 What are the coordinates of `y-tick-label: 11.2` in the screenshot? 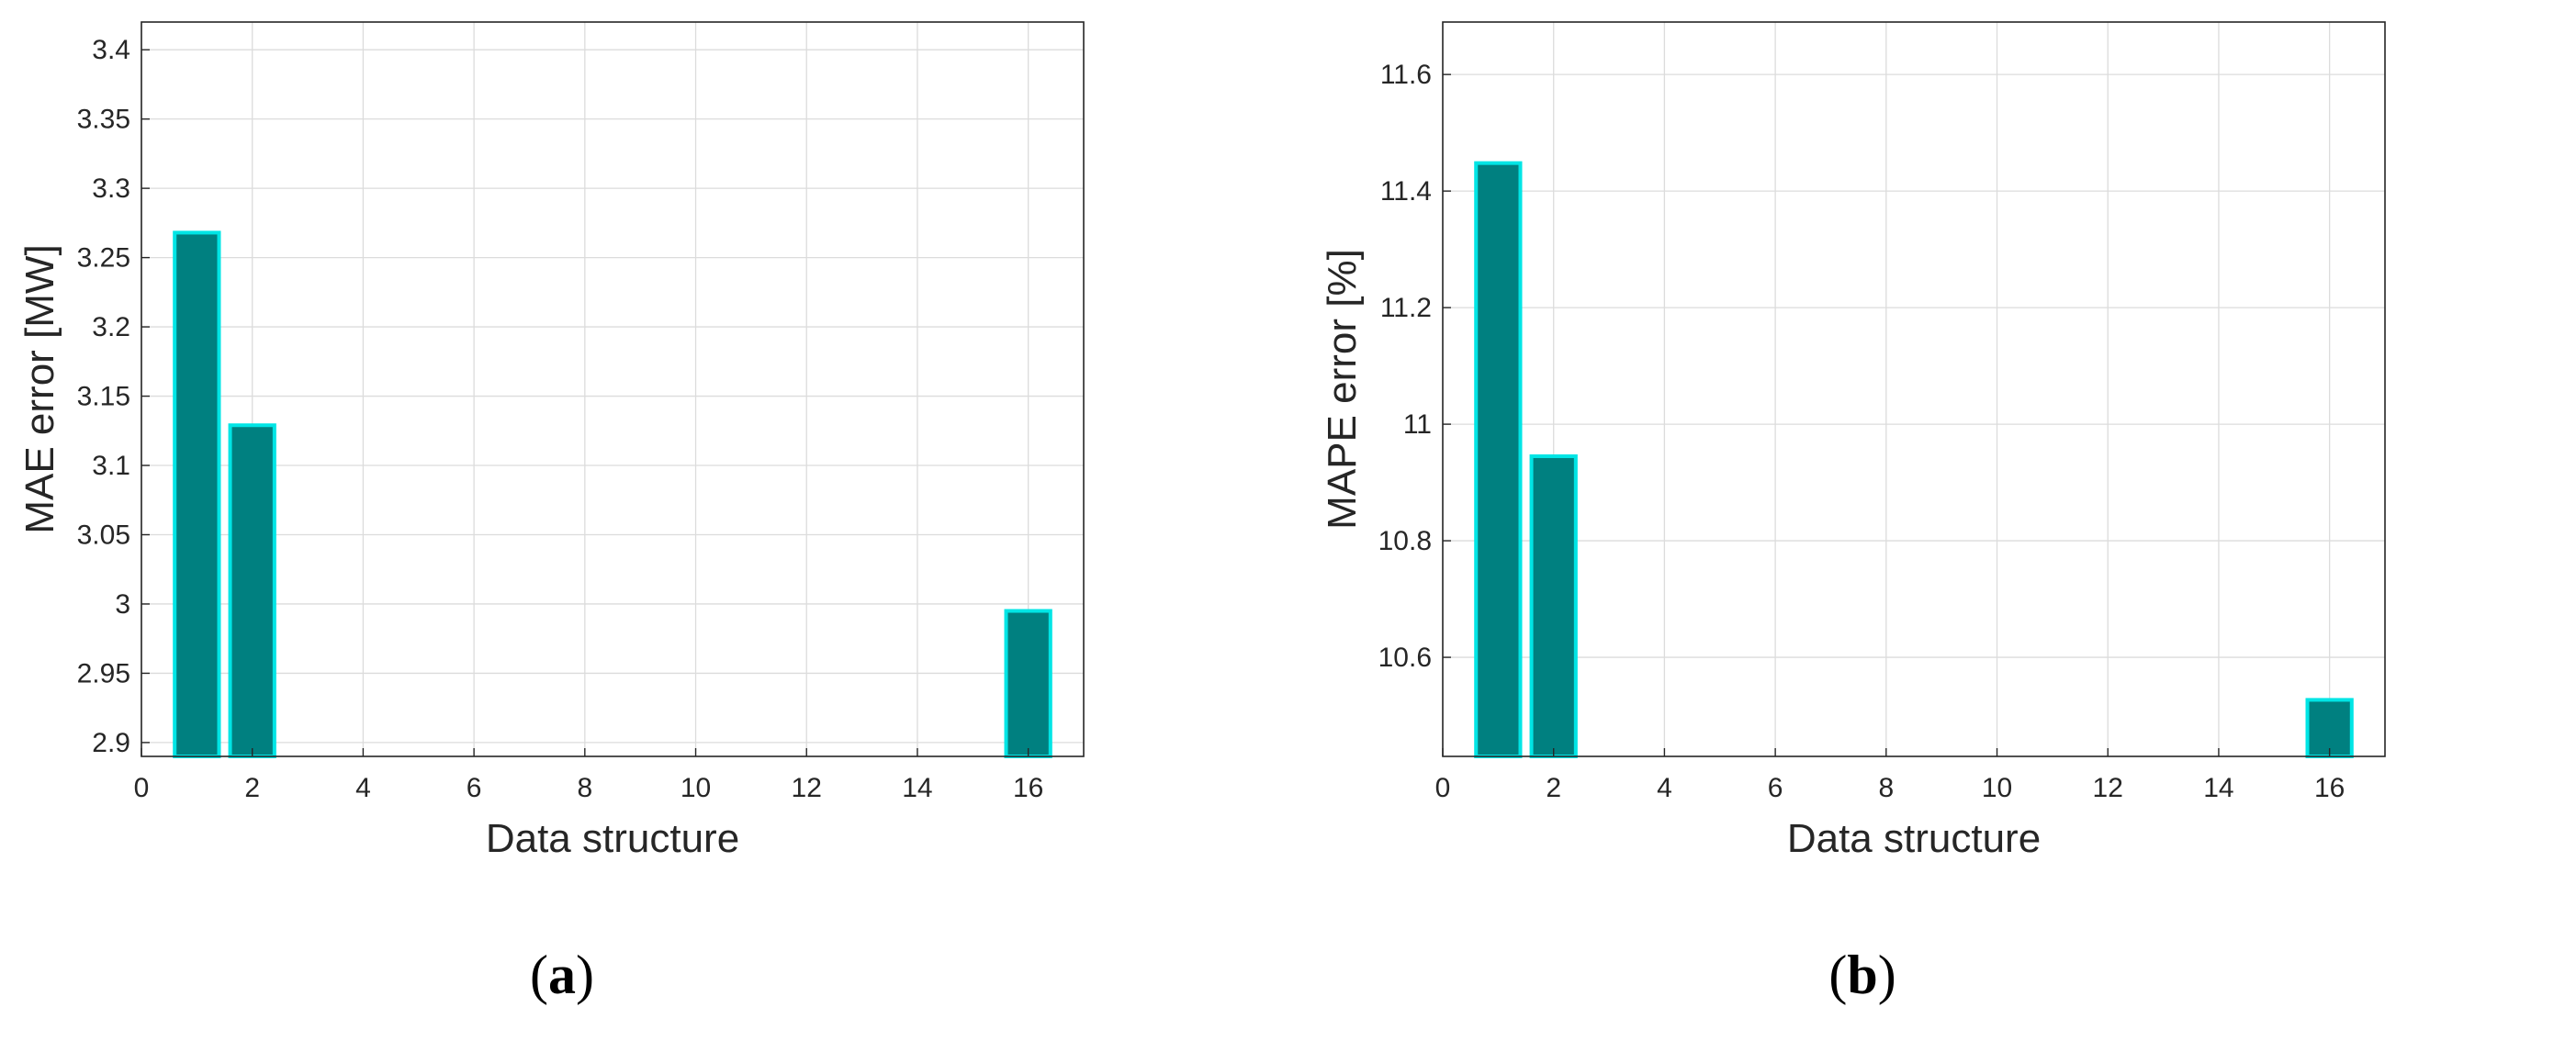 It's located at (1406, 308).